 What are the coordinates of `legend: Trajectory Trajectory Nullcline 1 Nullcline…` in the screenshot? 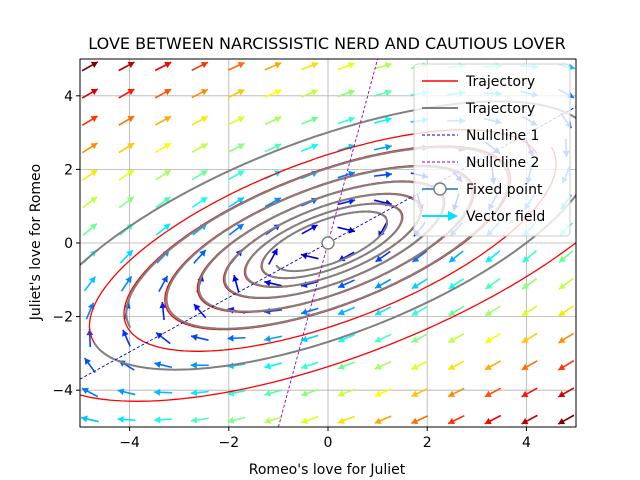 It's located at (492, 150).